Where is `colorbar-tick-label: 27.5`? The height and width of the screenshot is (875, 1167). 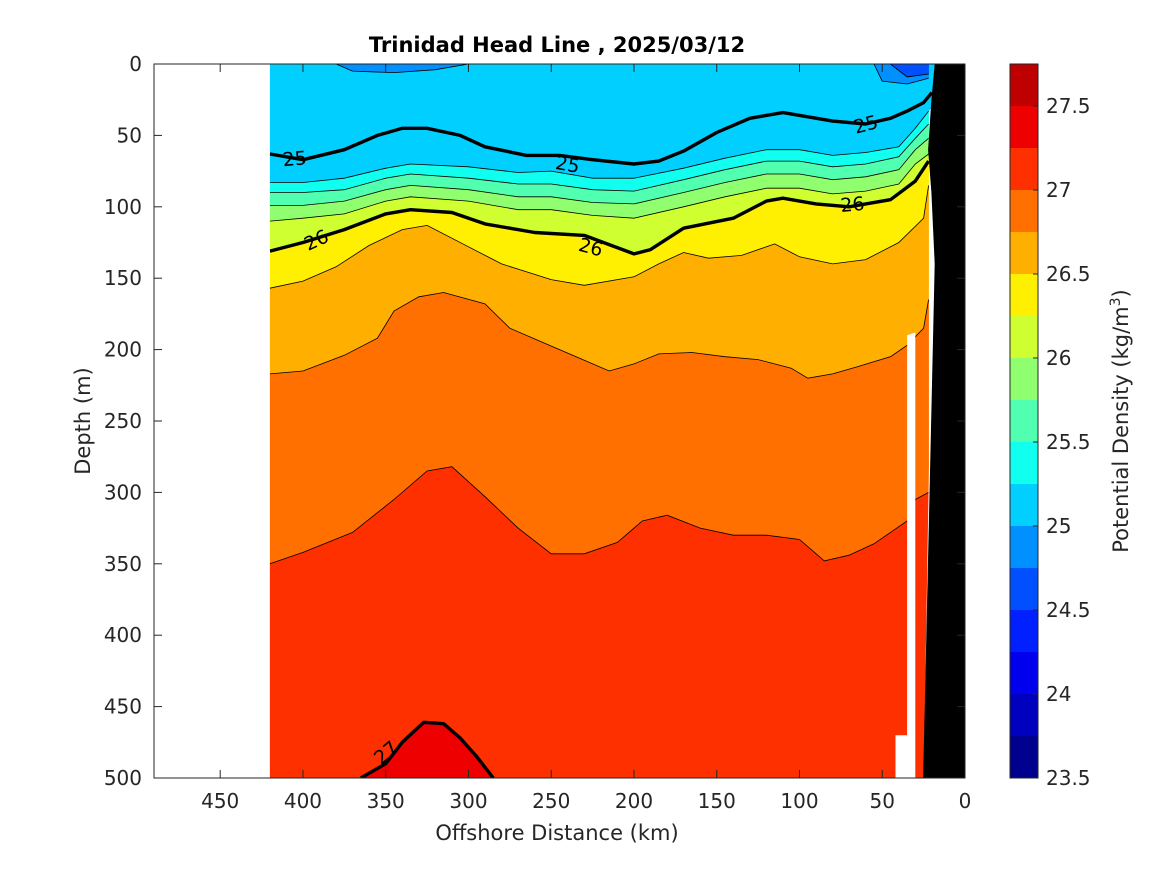
colorbar-tick-label: 27.5 is located at coordinates (1068, 106).